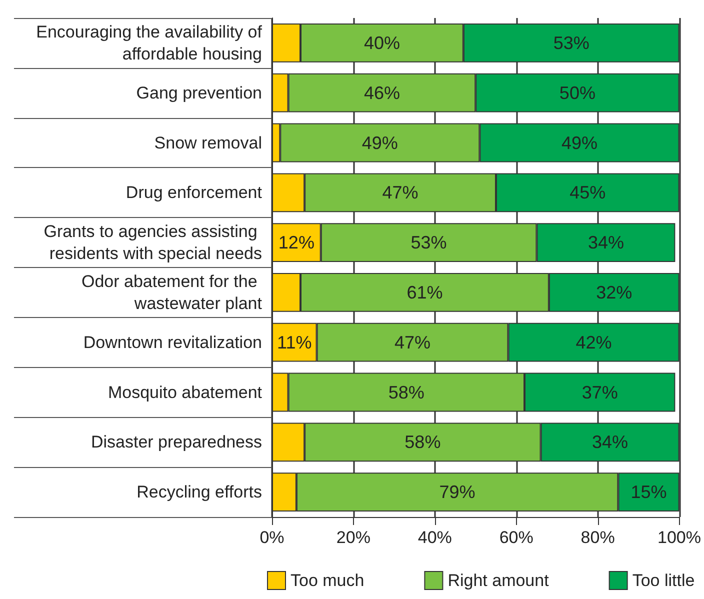 The width and height of the screenshot is (704, 599). What do you see at coordinates (600, 392) in the screenshot?
I see `data-label: 37%` at bounding box center [600, 392].